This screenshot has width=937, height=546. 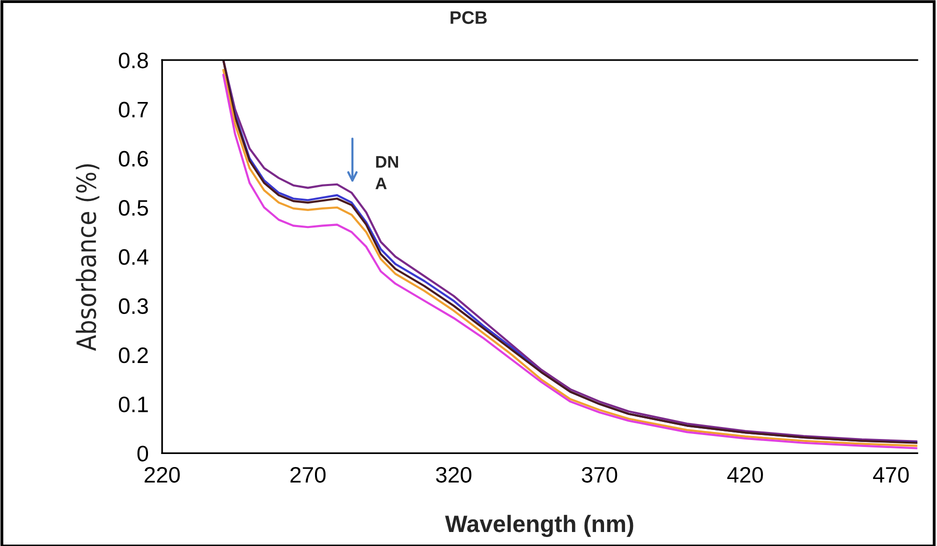 What do you see at coordinates (745, 474) in the screenshot?
I see `x-tick-label: 420` at bounding box center [745, 474].